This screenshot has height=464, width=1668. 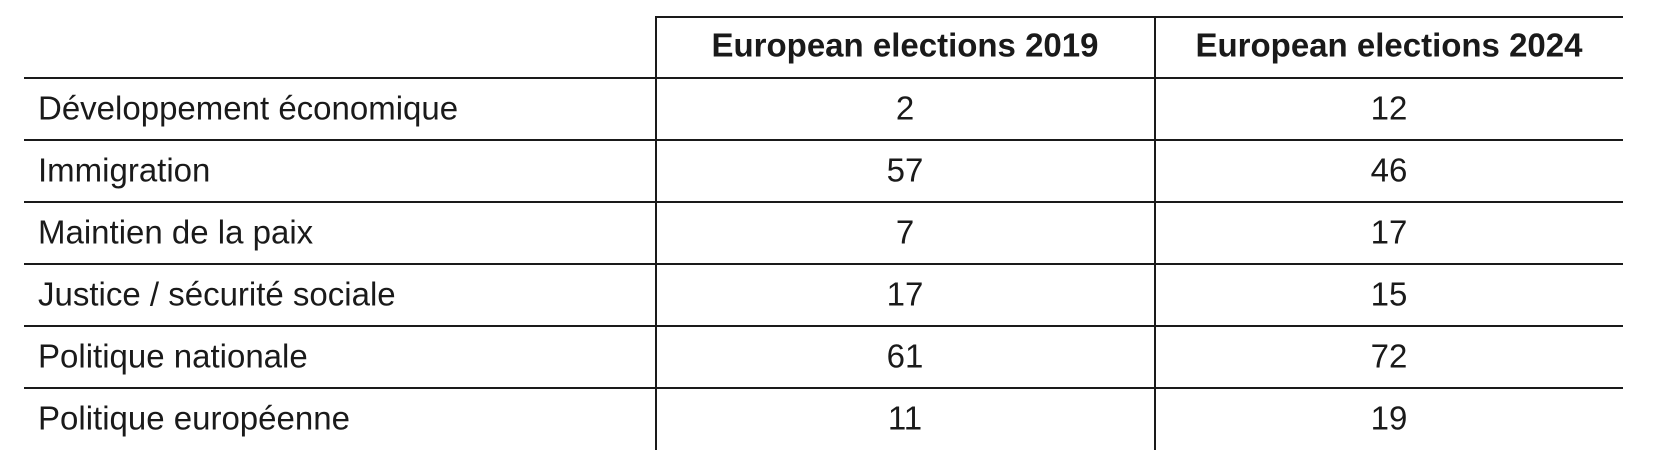 What do you see at coordinates (248, 108) in the screenshot?
I see `row-label: Développement économique` at bounding box center [248, 108].